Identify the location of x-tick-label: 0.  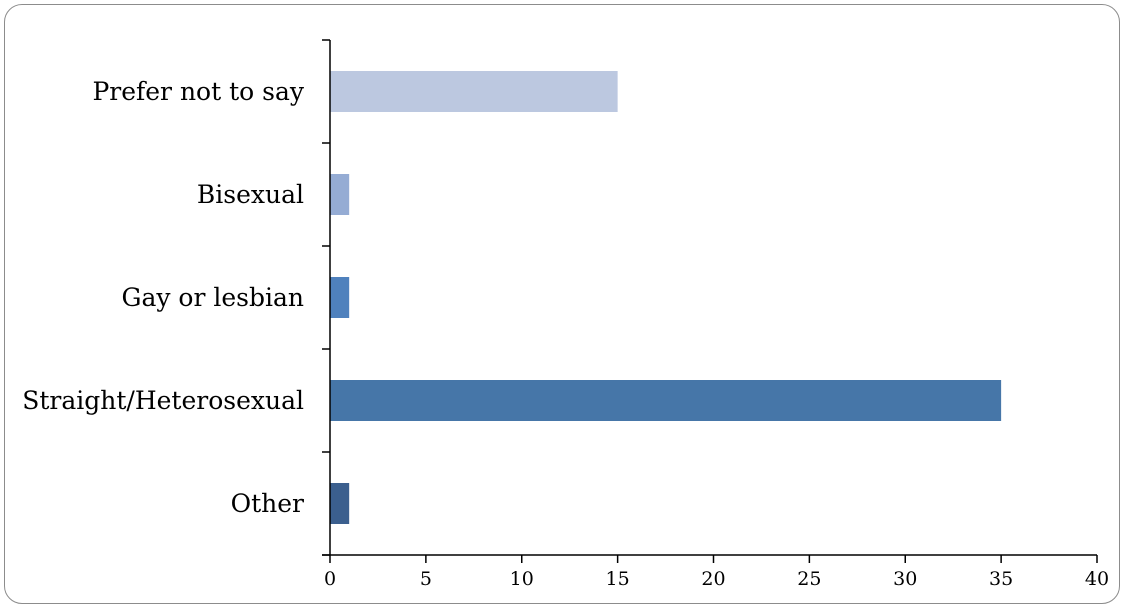
(330, 579).